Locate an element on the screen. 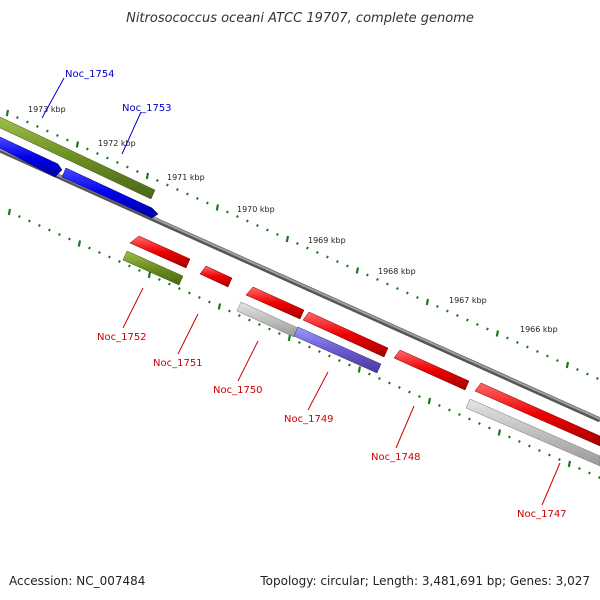  tick-label-1972: 1972 kbp is located at coordinates (117, 143).